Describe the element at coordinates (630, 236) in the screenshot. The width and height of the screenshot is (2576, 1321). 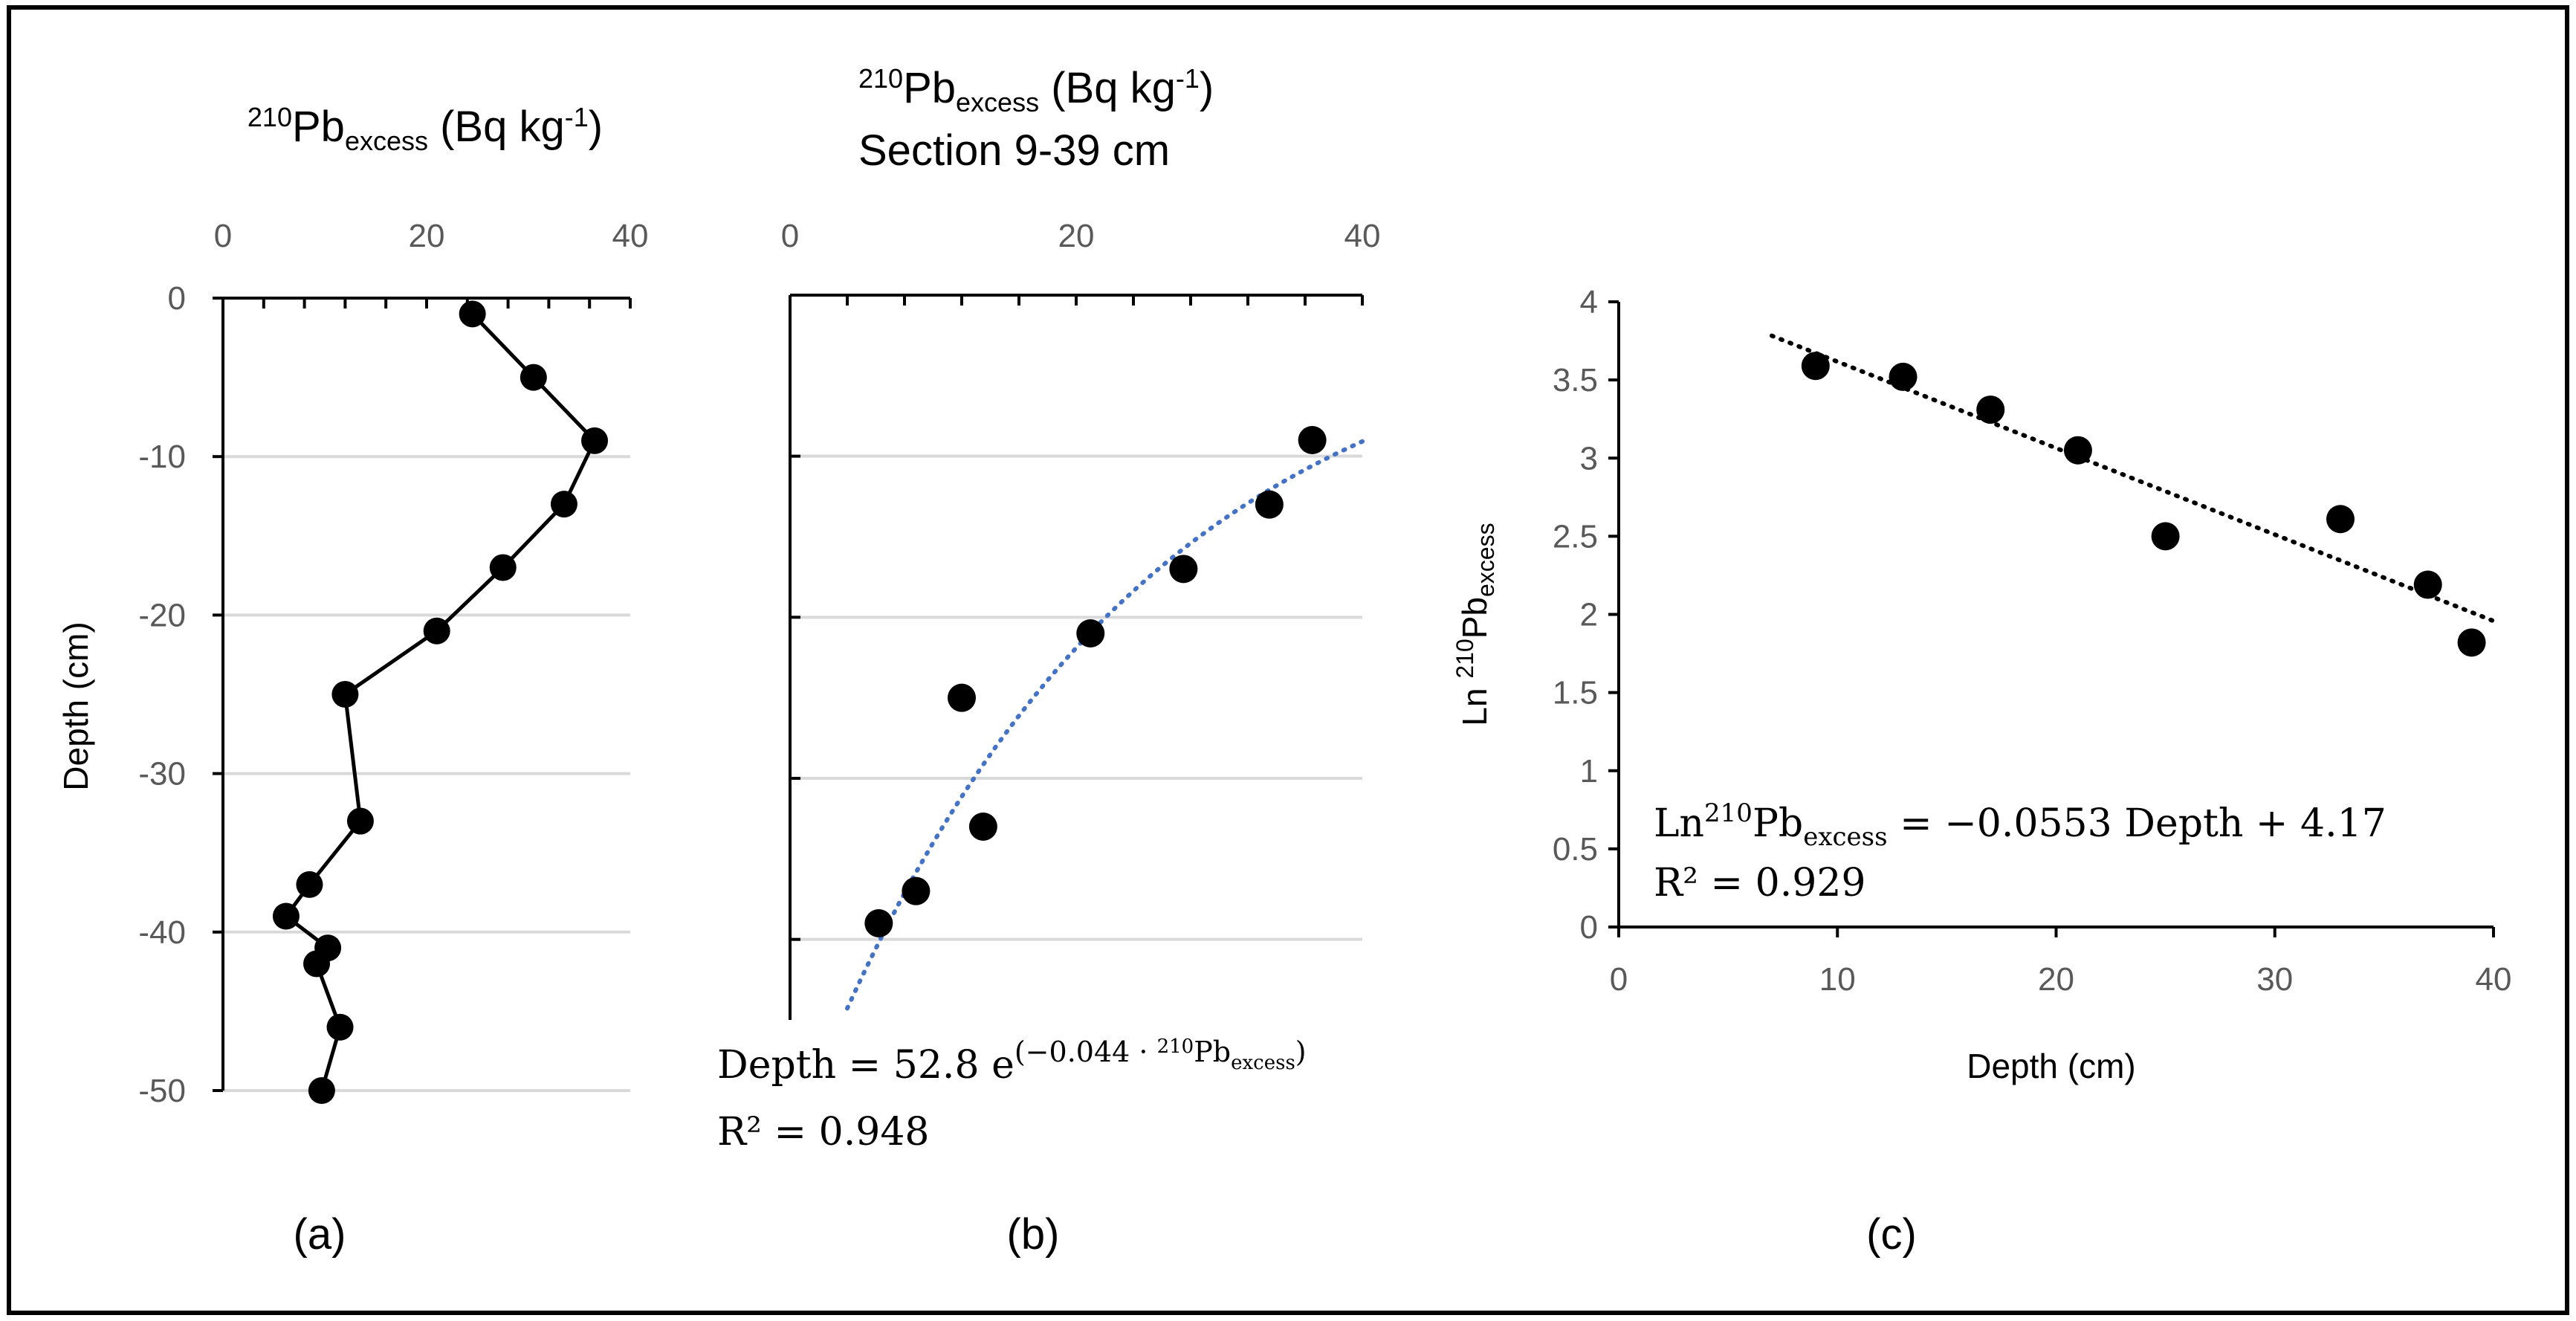
I see `panel-a-x-tick-label: 40` at that location.